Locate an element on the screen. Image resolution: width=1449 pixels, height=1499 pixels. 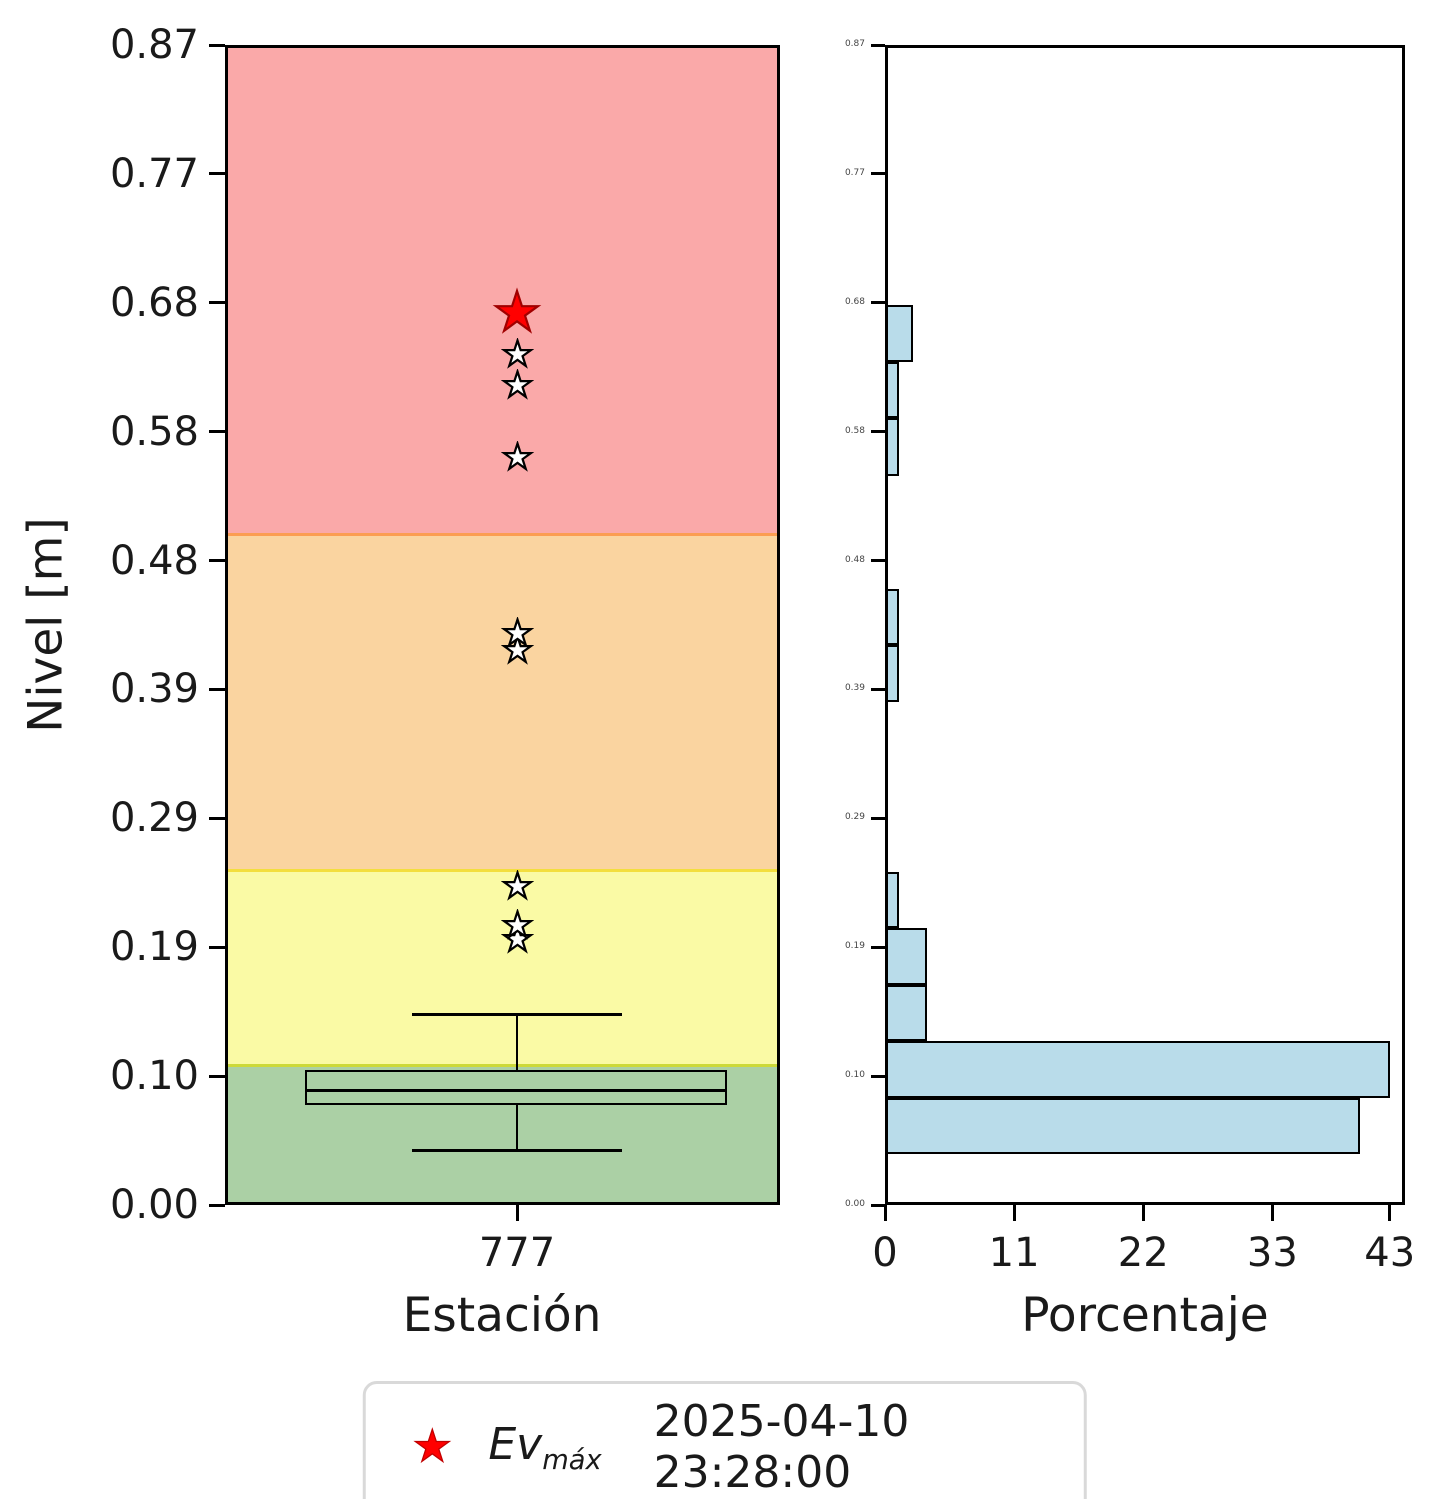
left-y-tick-label: 0.48 is located at coordinates (154, 560).